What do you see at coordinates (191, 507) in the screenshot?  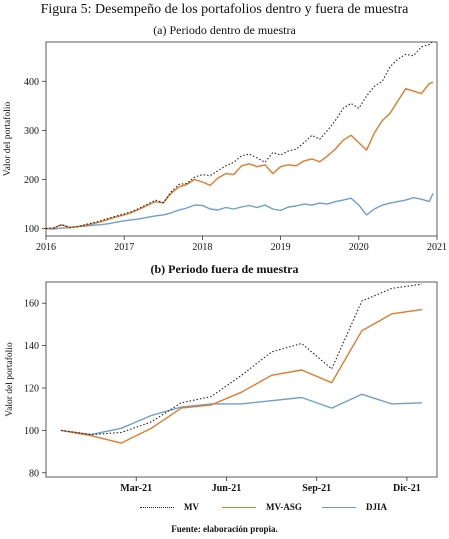 I see `legend-label-mv: MV` at bounding box center [191, 507].